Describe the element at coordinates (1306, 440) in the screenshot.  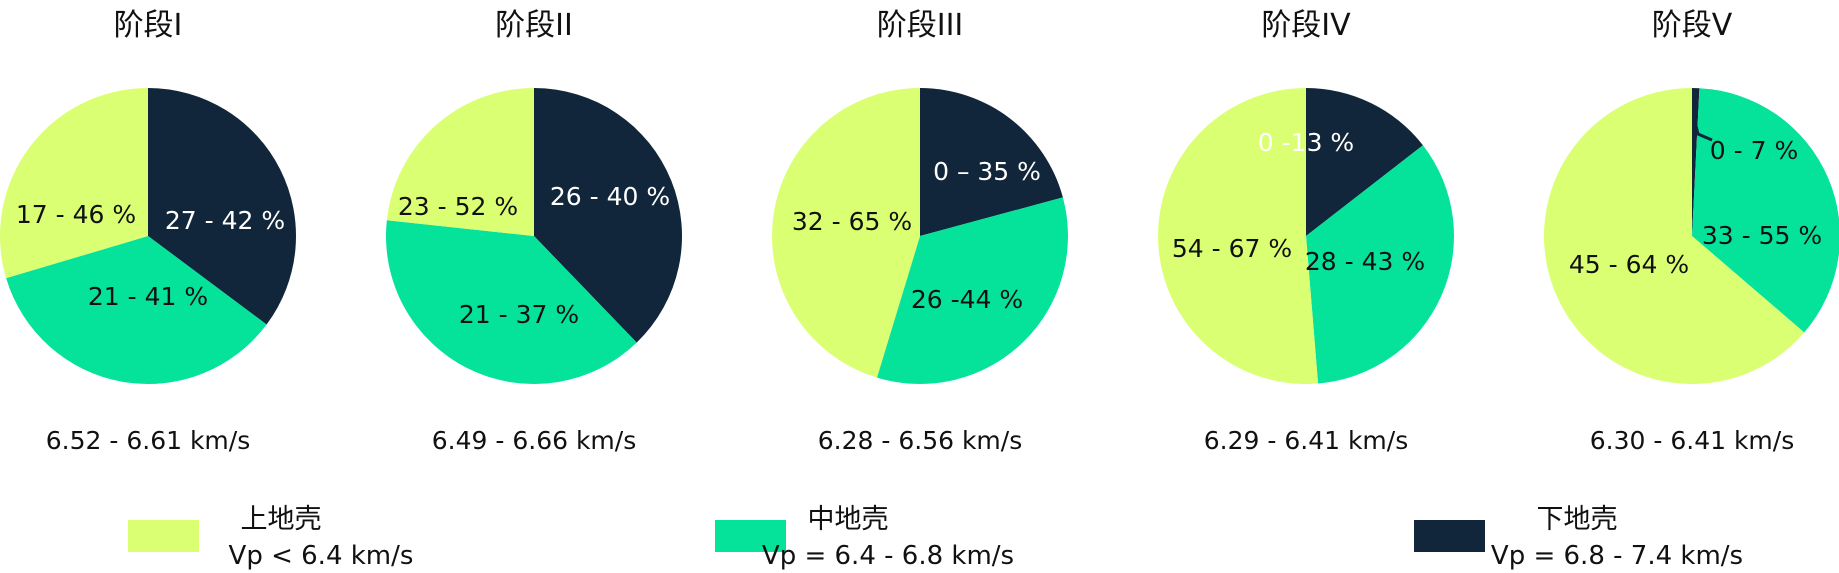
I see `velocity-range-label: 6.29 - 6.41 km/s` at that location.